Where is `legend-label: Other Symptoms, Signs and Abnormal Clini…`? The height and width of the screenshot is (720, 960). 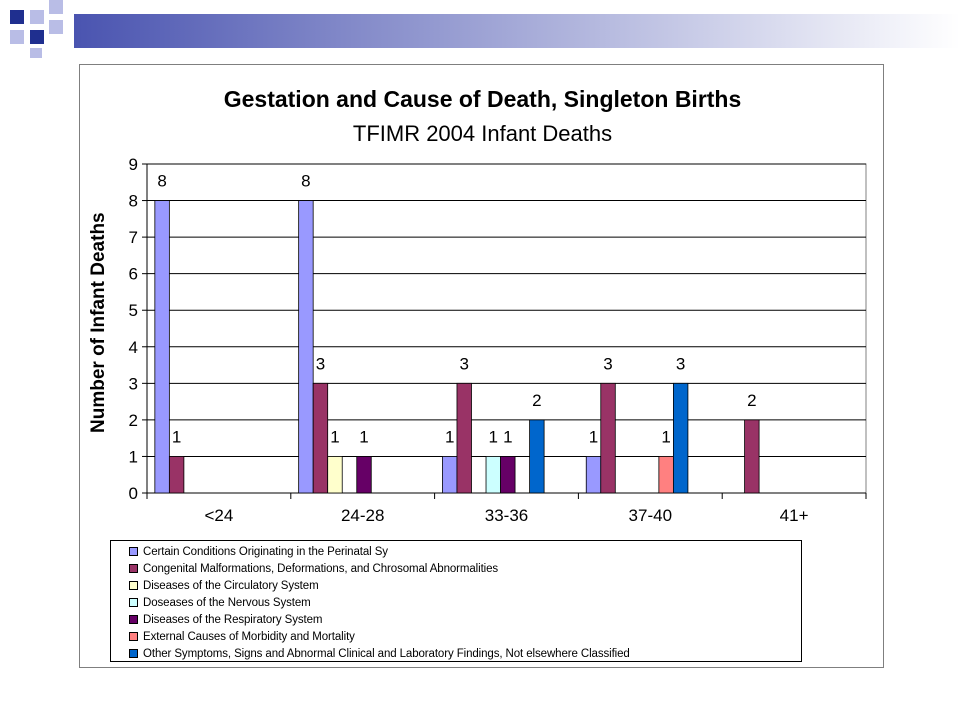
legend-label: Other Symptoms, Signs and Abnormal Clini… is located at coordinates (386, 653).